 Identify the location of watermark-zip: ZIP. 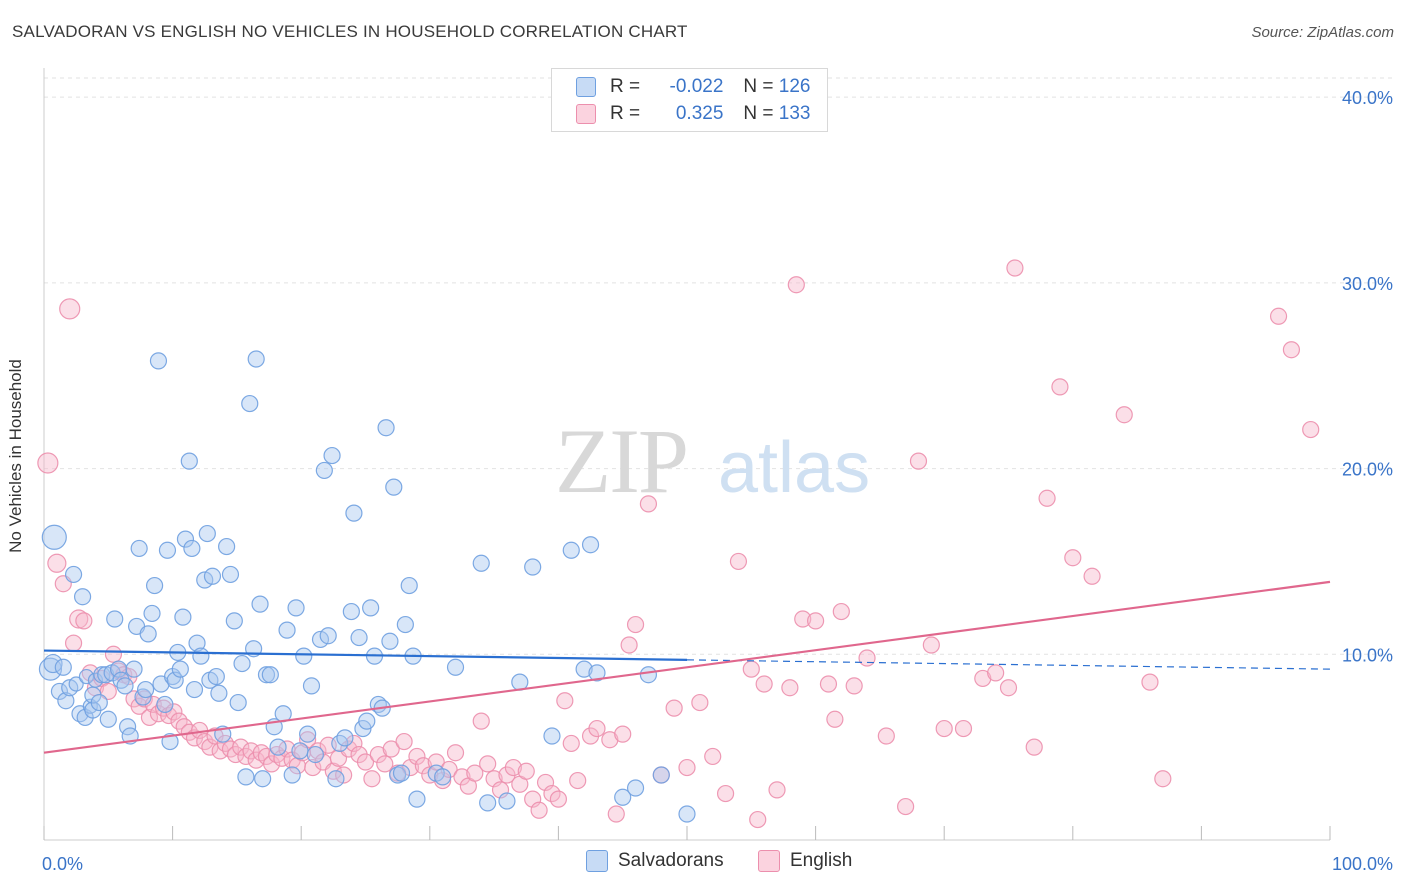
(621, 461).